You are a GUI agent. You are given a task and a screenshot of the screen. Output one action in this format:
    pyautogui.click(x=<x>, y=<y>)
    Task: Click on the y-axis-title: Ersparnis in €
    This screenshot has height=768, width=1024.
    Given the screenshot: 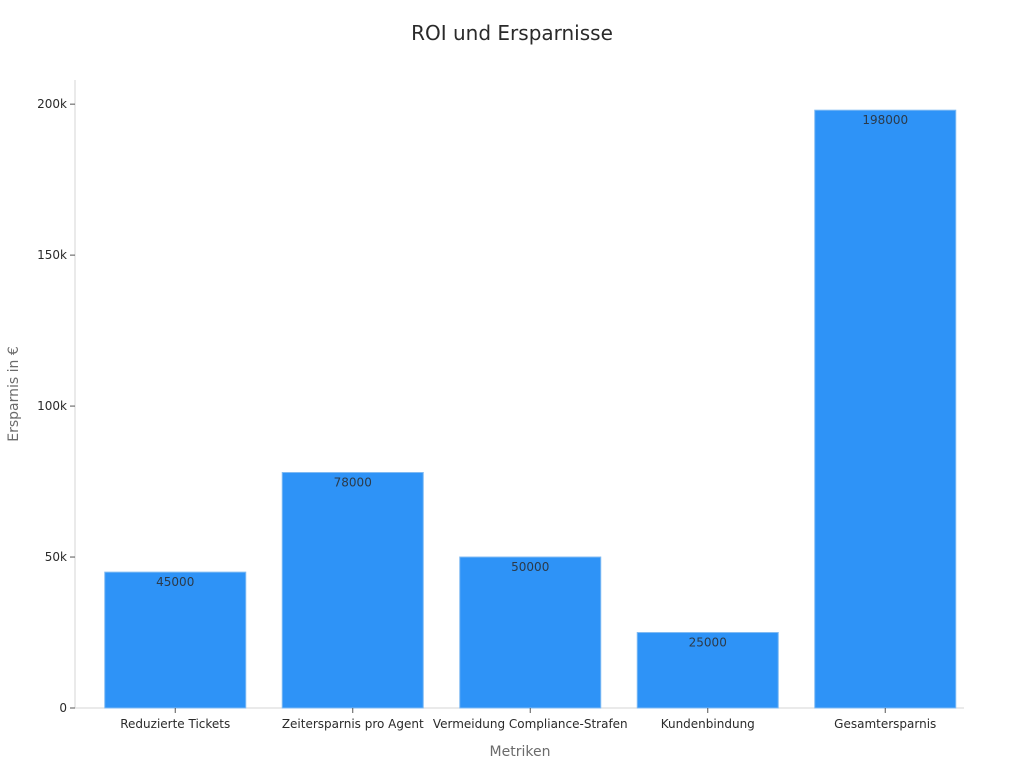 What is the action you would take?
    pyautogui.click(x=14, y=394)
    